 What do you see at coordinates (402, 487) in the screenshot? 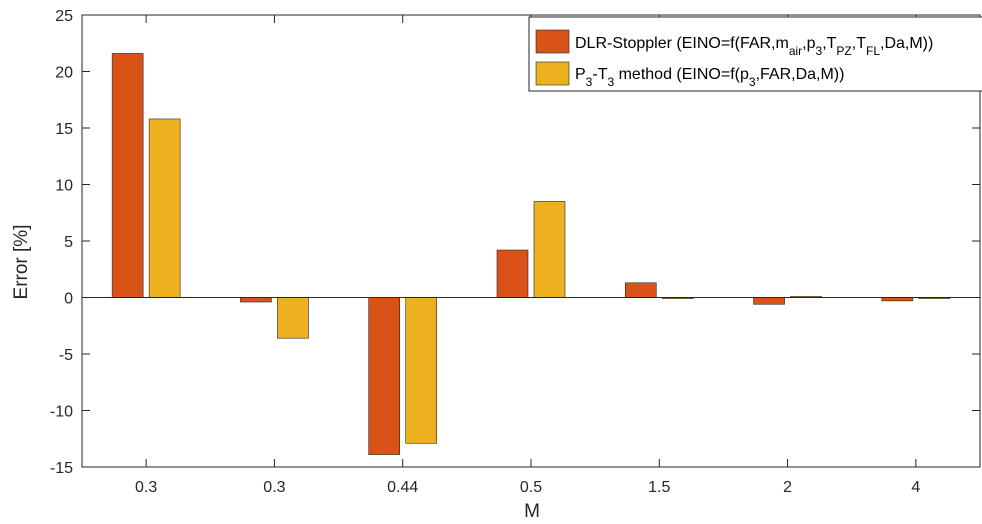
I see `x-tick-label: 0.44` at bounding box center [402, 487].